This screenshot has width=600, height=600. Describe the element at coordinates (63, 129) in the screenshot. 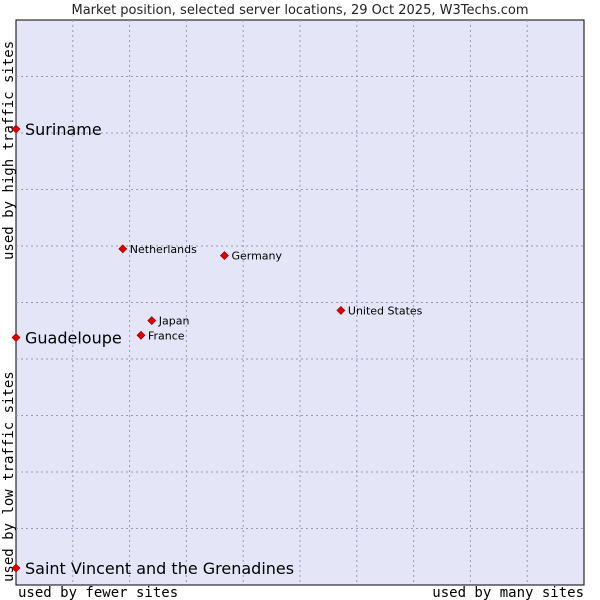

I see `point-label-suriname: Suriname` at that location.